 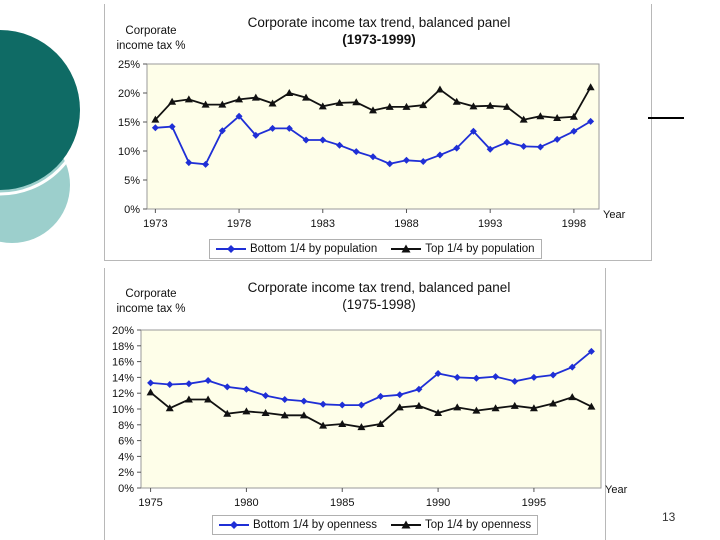 I want to click on x-tick-label: 1985, so click(x=342, y=503).